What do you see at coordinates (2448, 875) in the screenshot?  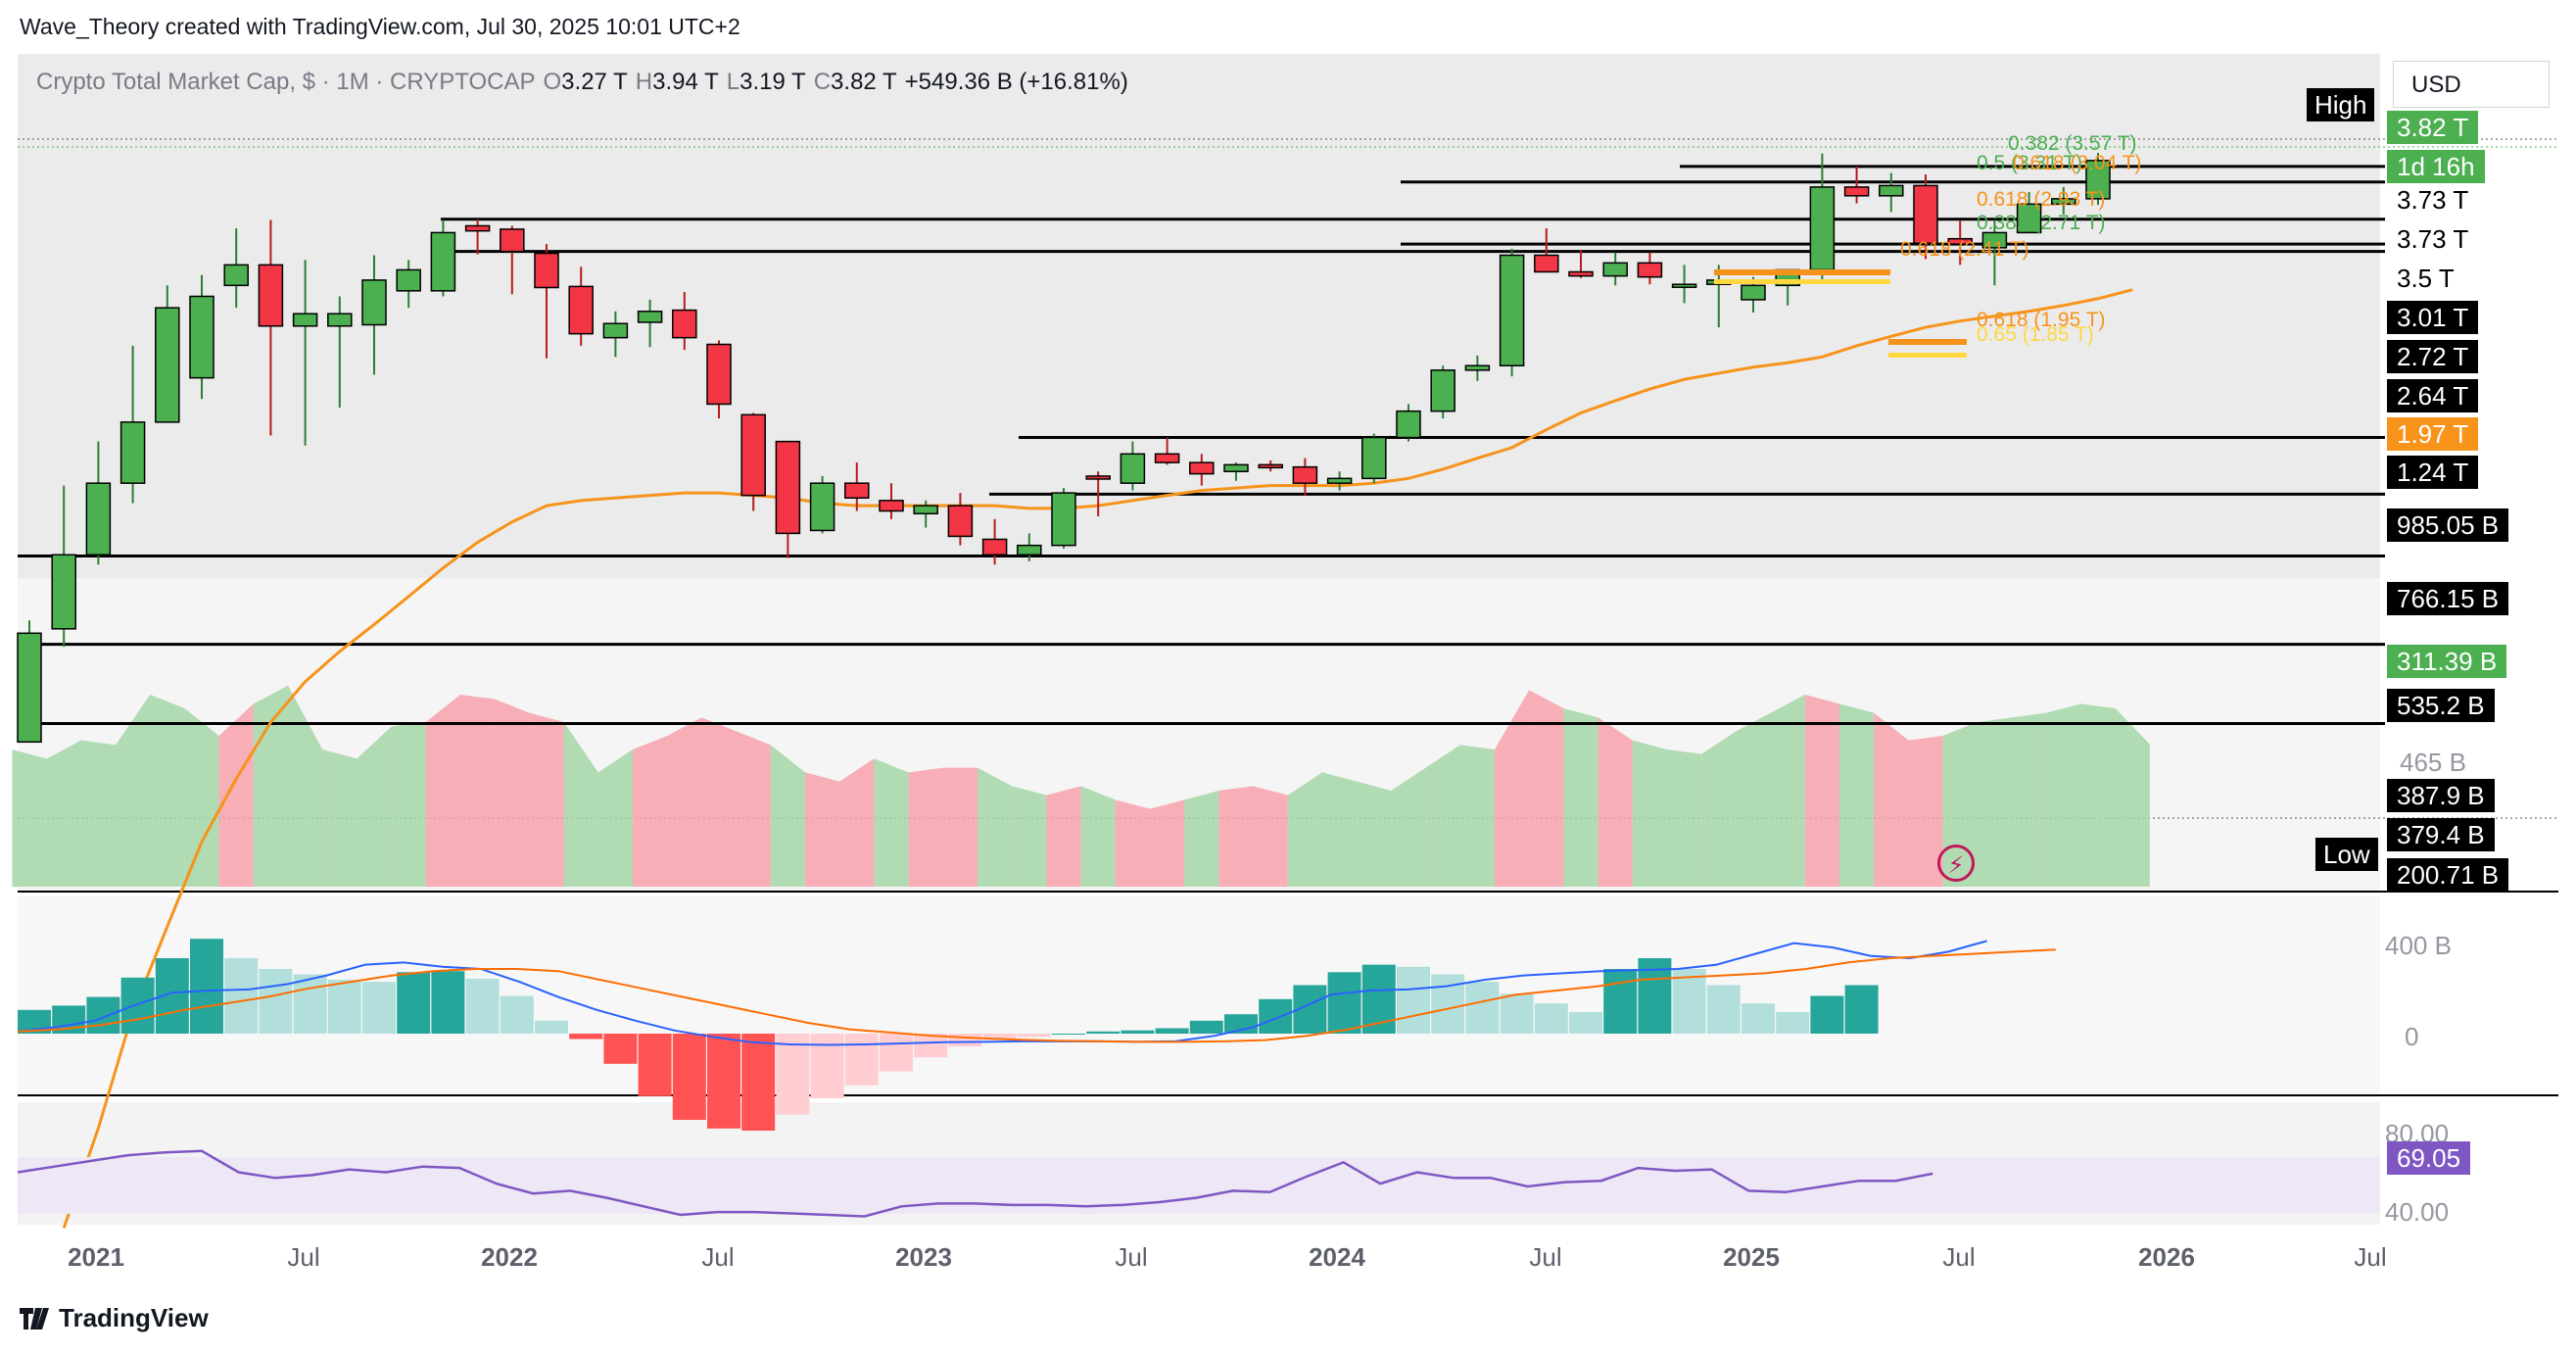 I see `price-axis-tag: 200.71 B` at bounding box center [2448, 875].